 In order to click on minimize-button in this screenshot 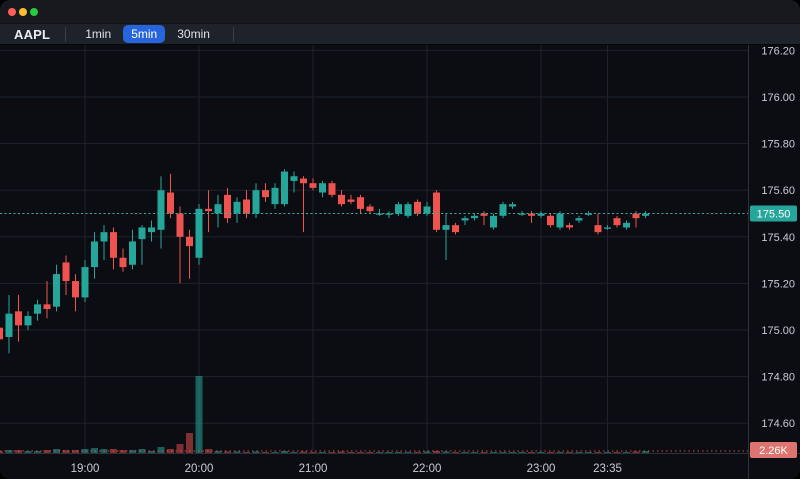, I will do `click(23, 11)`.